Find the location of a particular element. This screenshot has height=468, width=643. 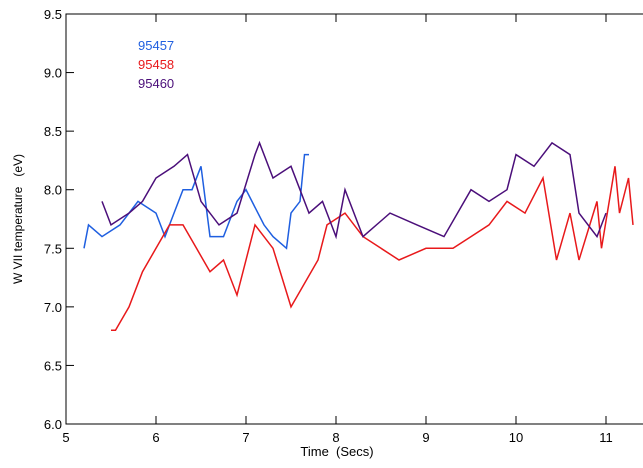

x-axis-label: Time (Secs) is located at coordinates (336, 451).